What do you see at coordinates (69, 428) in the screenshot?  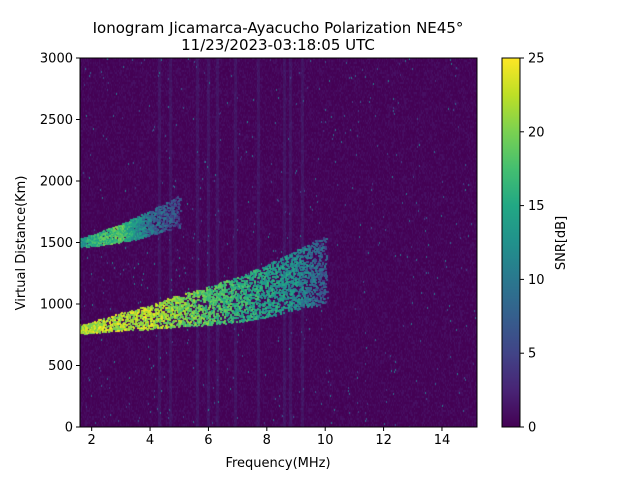 I see `y-tick-label: 0` at bounding box center [69, 428].